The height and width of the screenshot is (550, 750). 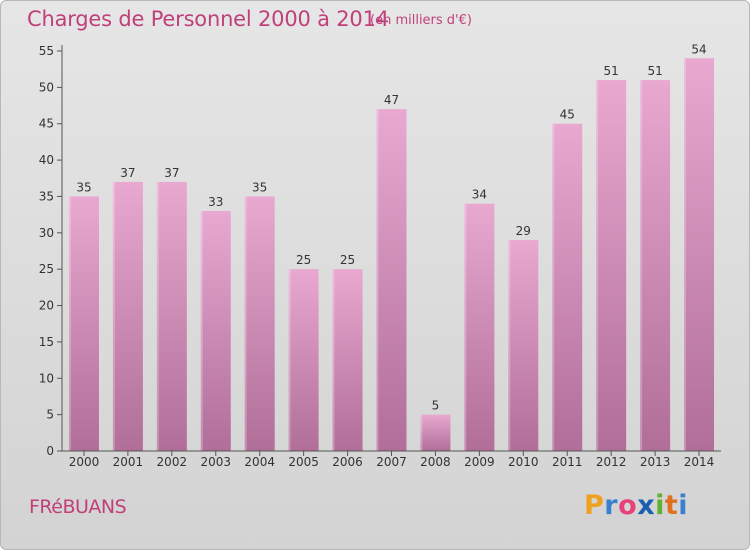 I want to click on logo-letter: P, so click(x=594, y=505).